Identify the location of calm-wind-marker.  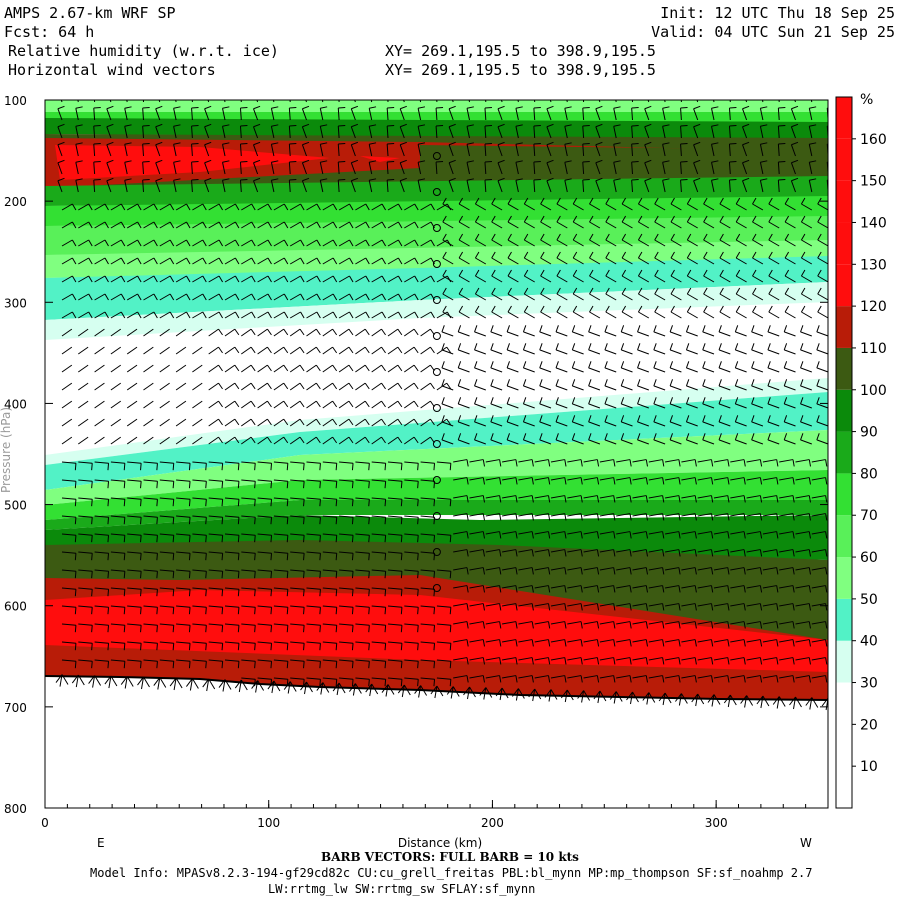
(436, 336).